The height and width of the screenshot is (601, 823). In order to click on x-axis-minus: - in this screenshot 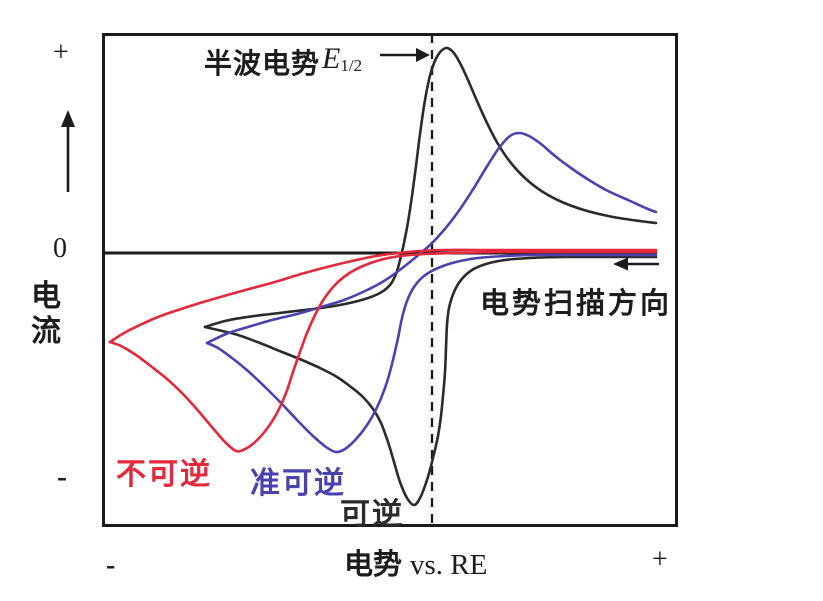, I will do `click(111, 565)`.